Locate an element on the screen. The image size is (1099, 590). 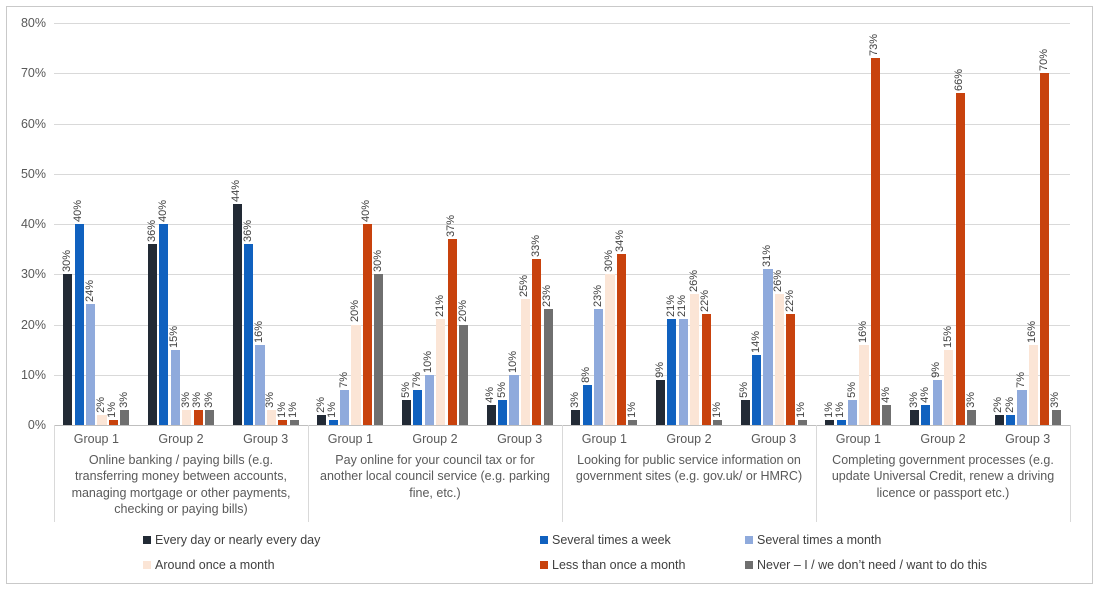
bar-value-label: 25% is located at coordinates (524, 286).